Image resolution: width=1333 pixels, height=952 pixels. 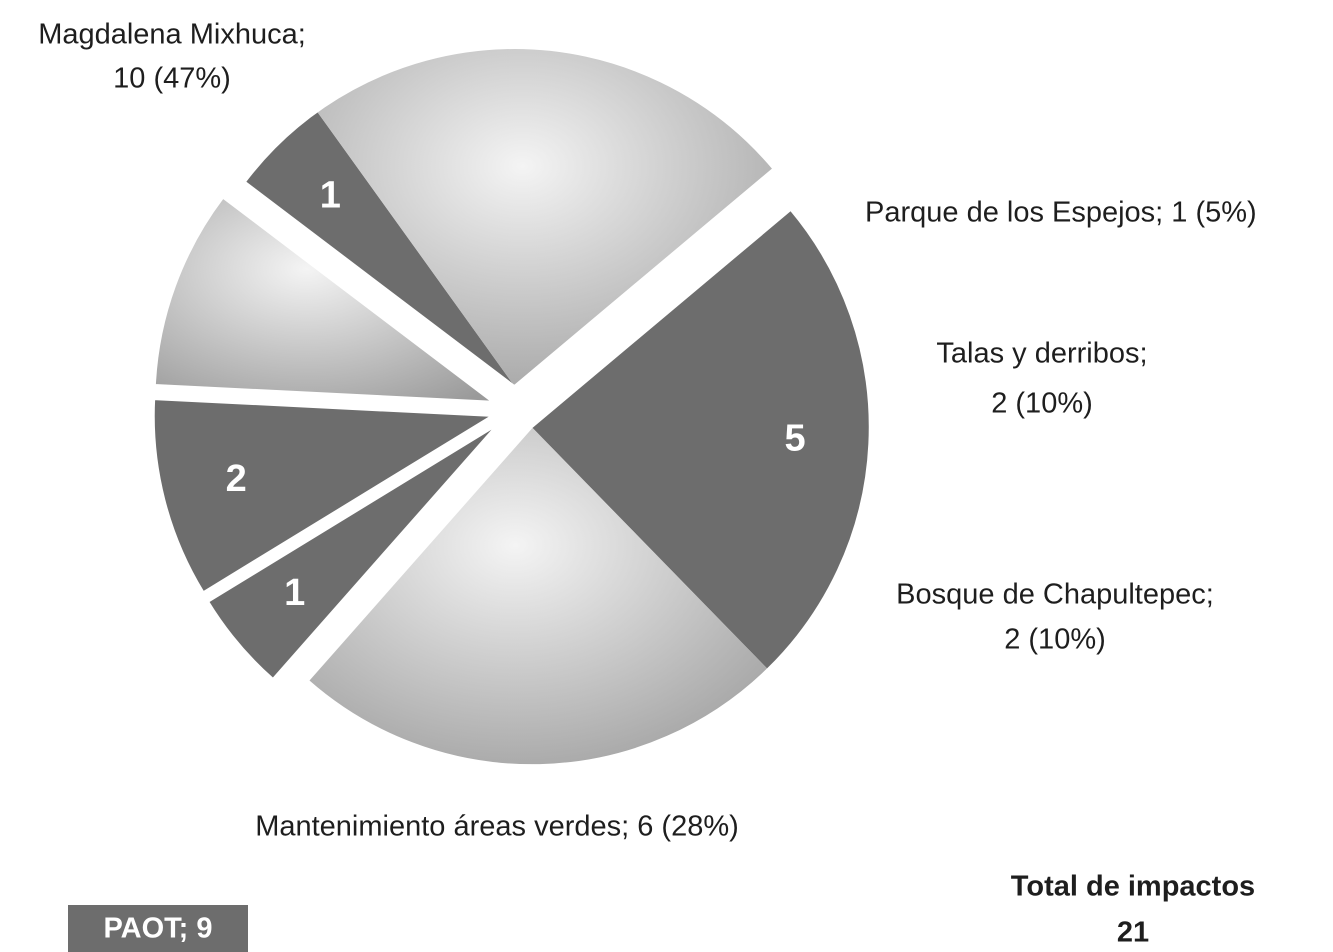 What do you see at coordinates (794, 438) in the screenshot?
I see `slice-part-label: 5` at bounding box center [794, 438].